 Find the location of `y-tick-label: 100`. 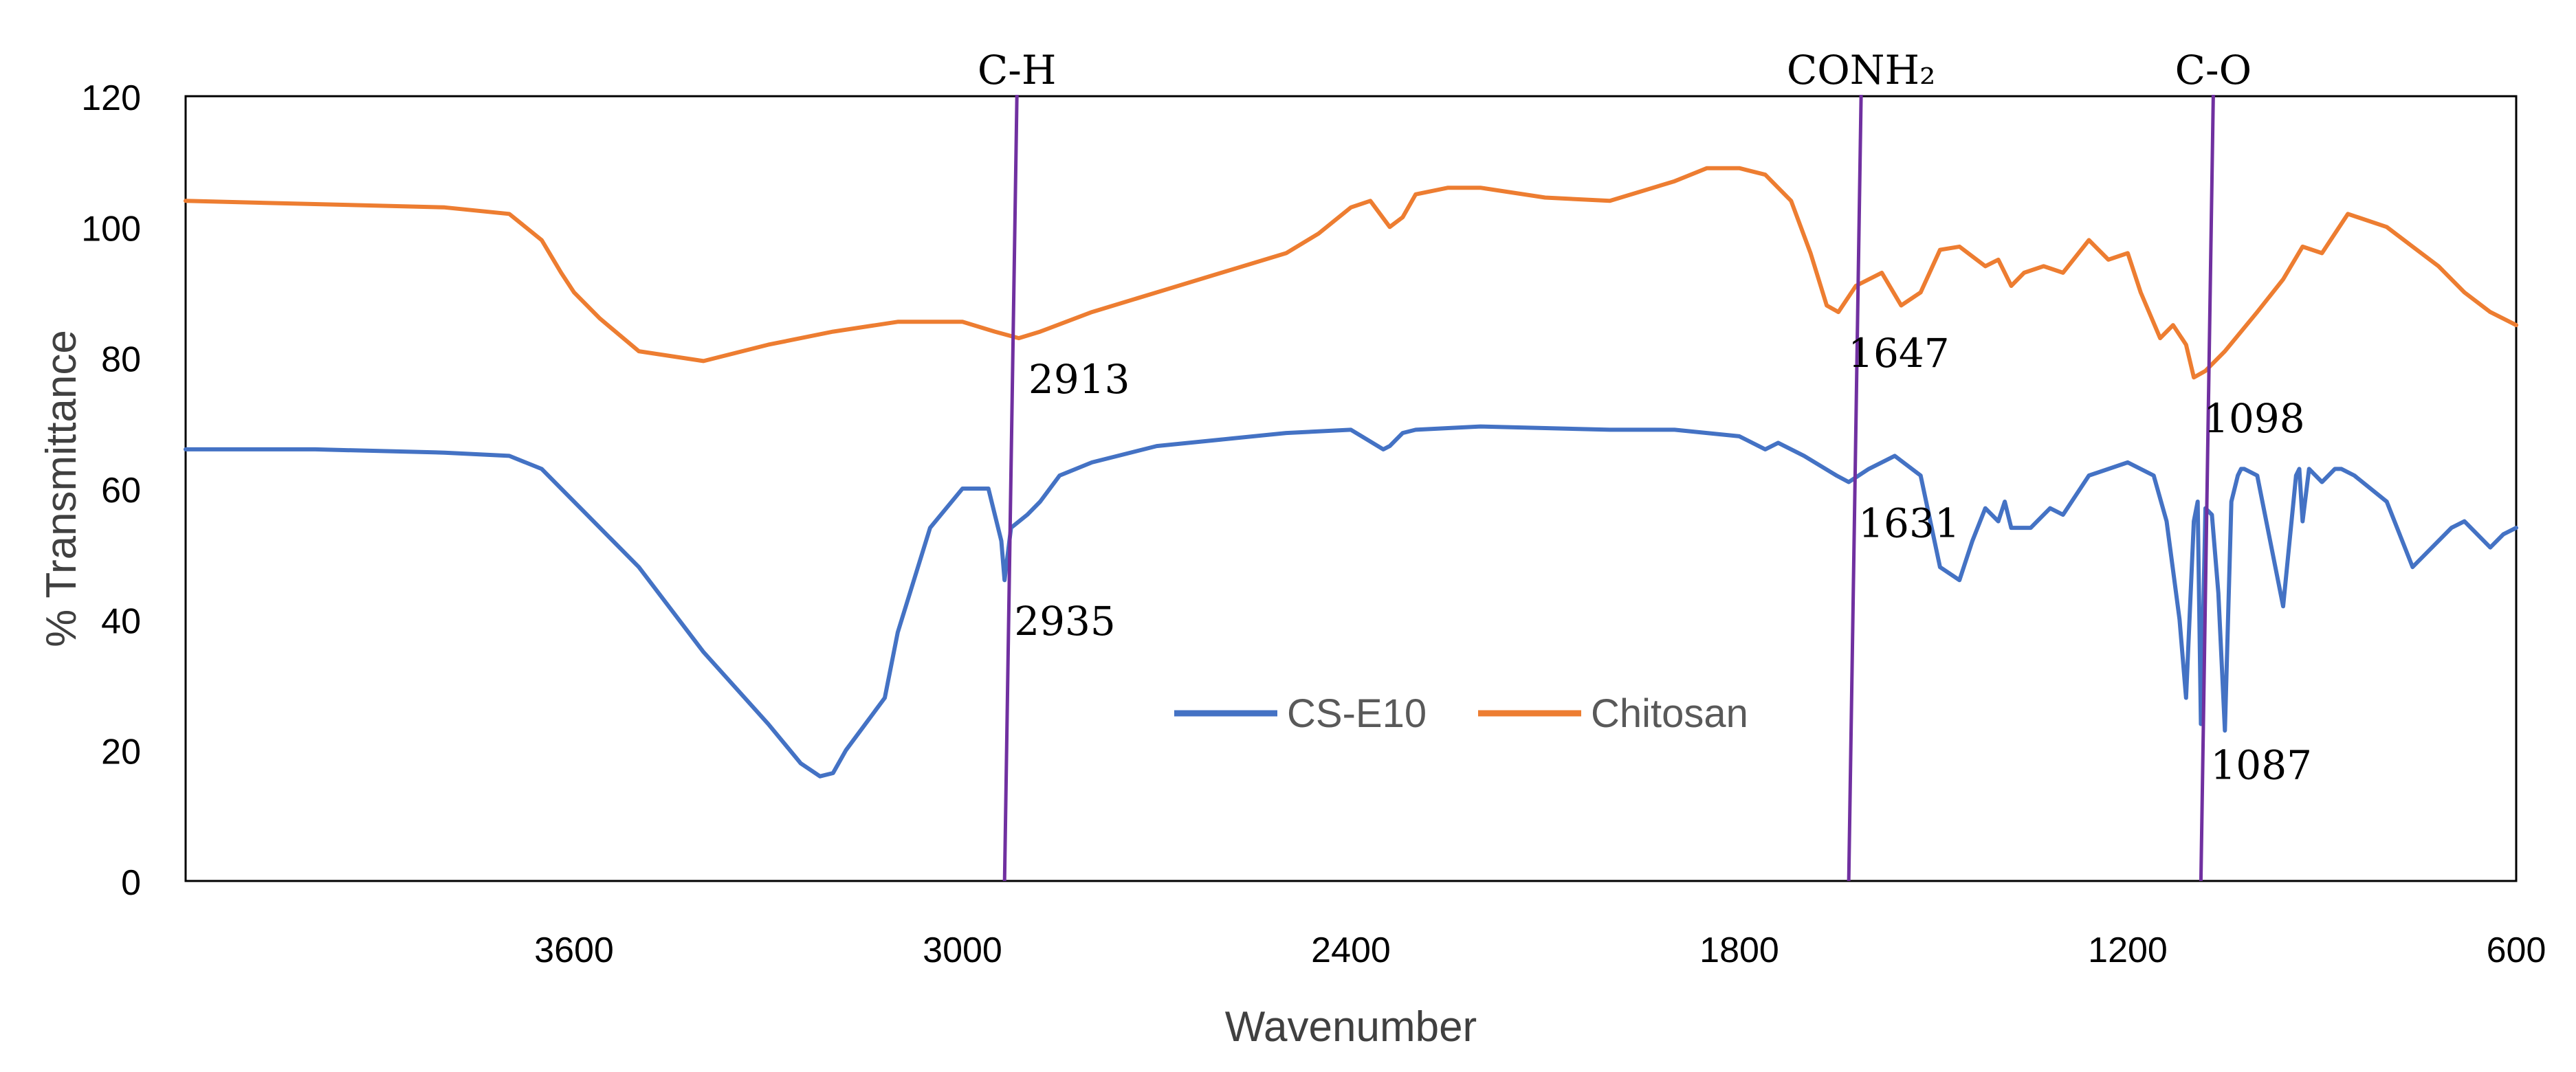

y-tick-label: 100 is located at coordinates (111, 229).